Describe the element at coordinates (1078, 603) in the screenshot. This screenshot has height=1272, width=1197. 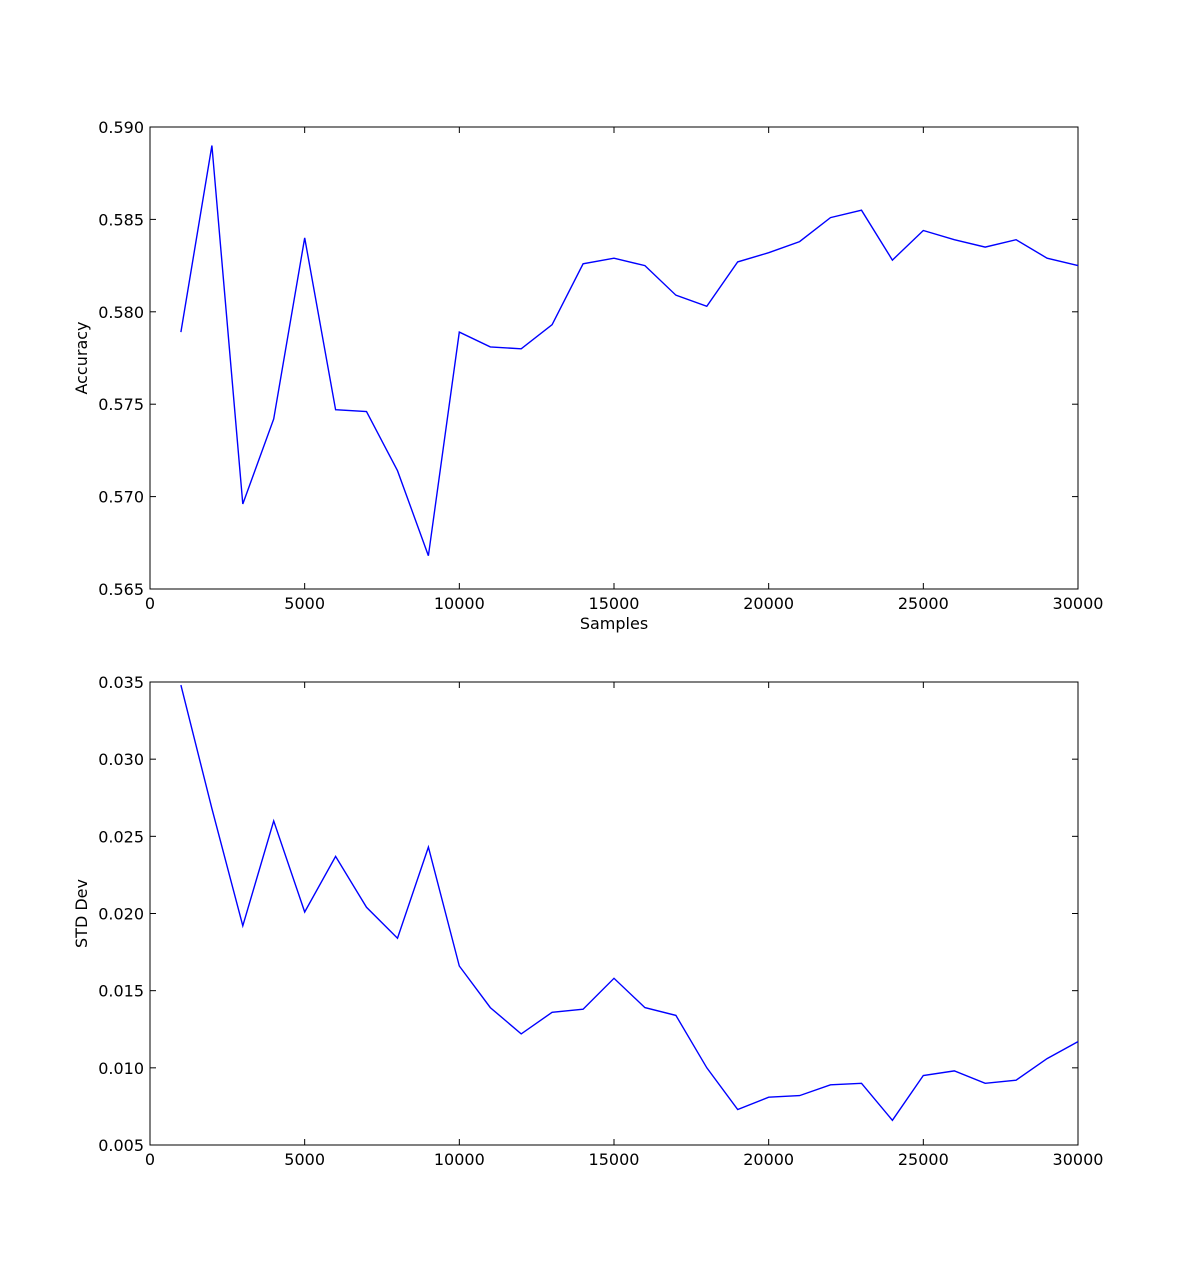
I see `accuracy-x-tick-label: 30000` at that location.